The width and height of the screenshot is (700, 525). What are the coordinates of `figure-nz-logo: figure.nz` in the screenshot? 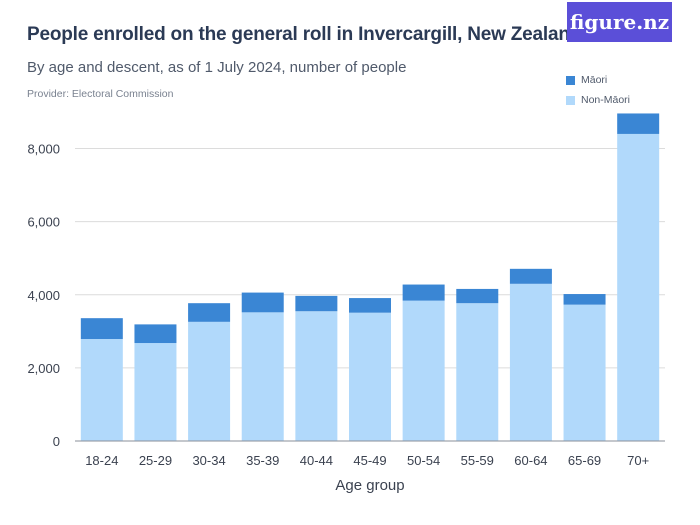 It's located at (619, 22).